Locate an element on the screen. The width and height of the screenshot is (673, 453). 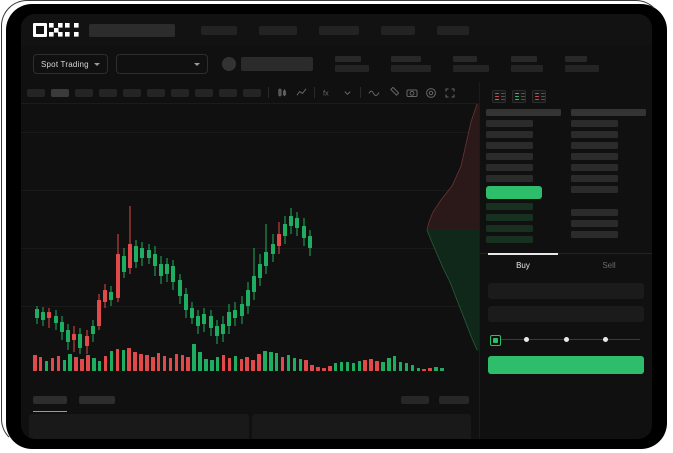
tab-sell: Sell is located at coordinates (609, 265).